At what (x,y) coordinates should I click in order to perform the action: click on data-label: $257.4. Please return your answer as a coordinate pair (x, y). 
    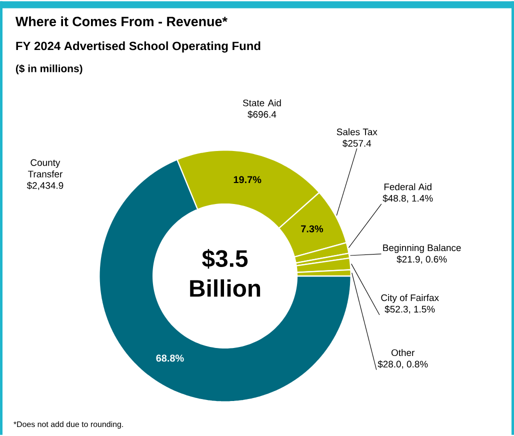
    Looking at the image, I should click on (357, 144).